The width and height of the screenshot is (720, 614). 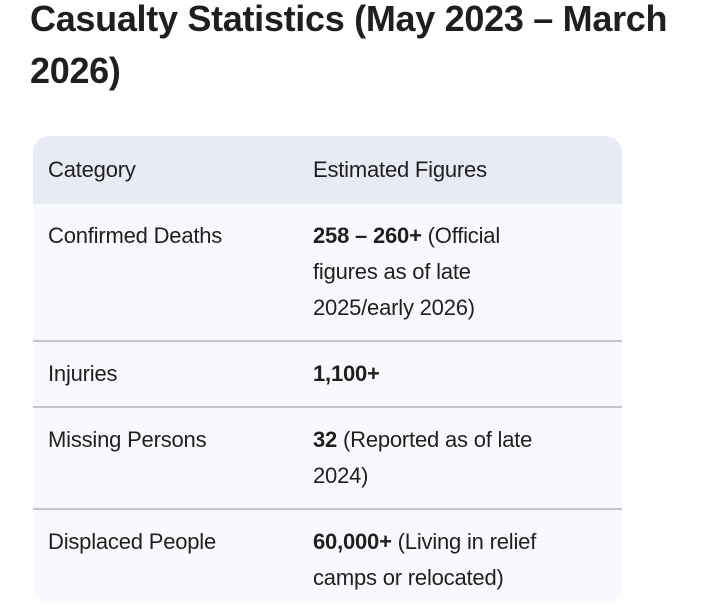 I want to click on figure-note: (Living in relief camps or relocated), so click(x=425, y=559).